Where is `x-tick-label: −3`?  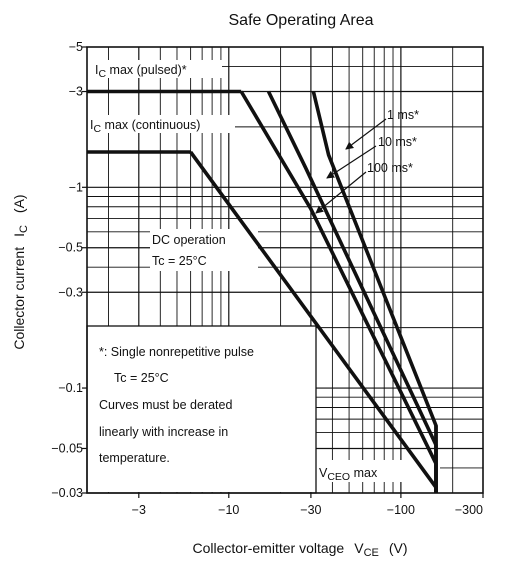
x-tick-label: −3 is located at coordinates (139, 510).